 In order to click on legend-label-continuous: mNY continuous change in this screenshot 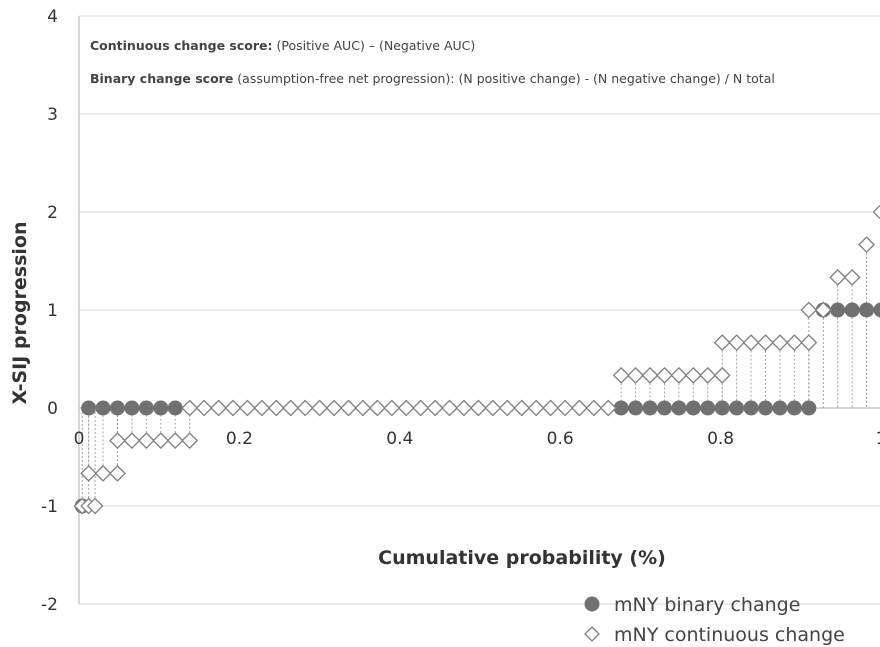, I will do `click(729, 635)`.